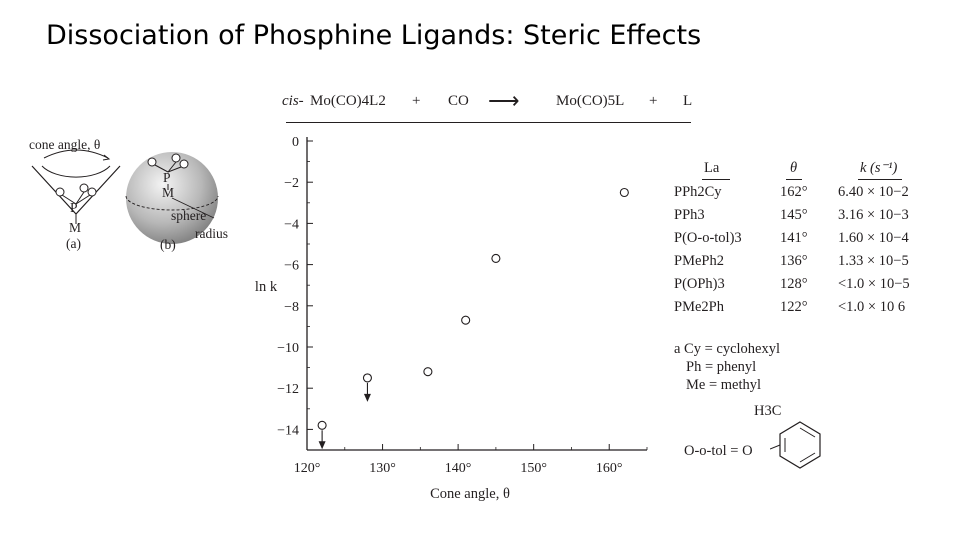  I want to click on theta-cell: 122°, so click(794, 307).